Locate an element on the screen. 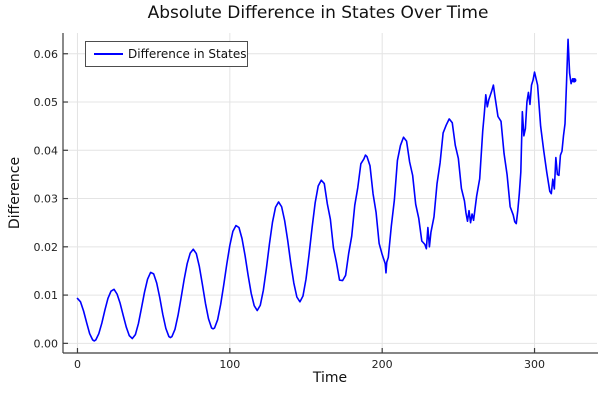 This screenshot has width=600, height=400. x-tick-label: 200 is located at coordinates (382, 364).